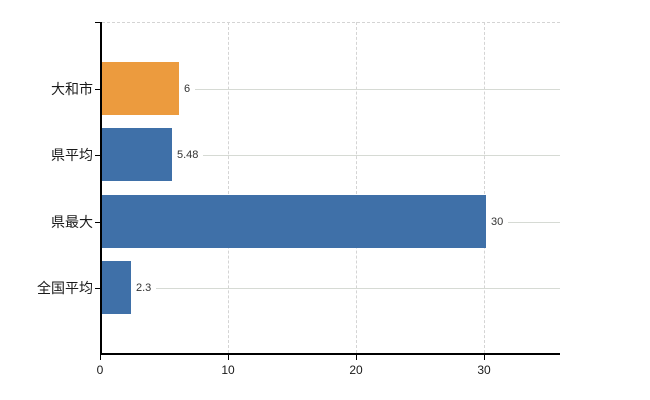 The image size is (650, 400). What do you see at coordinates (140, 88) in the screenshot?
I see `bar-大和市` at bounding box center [140, 88].